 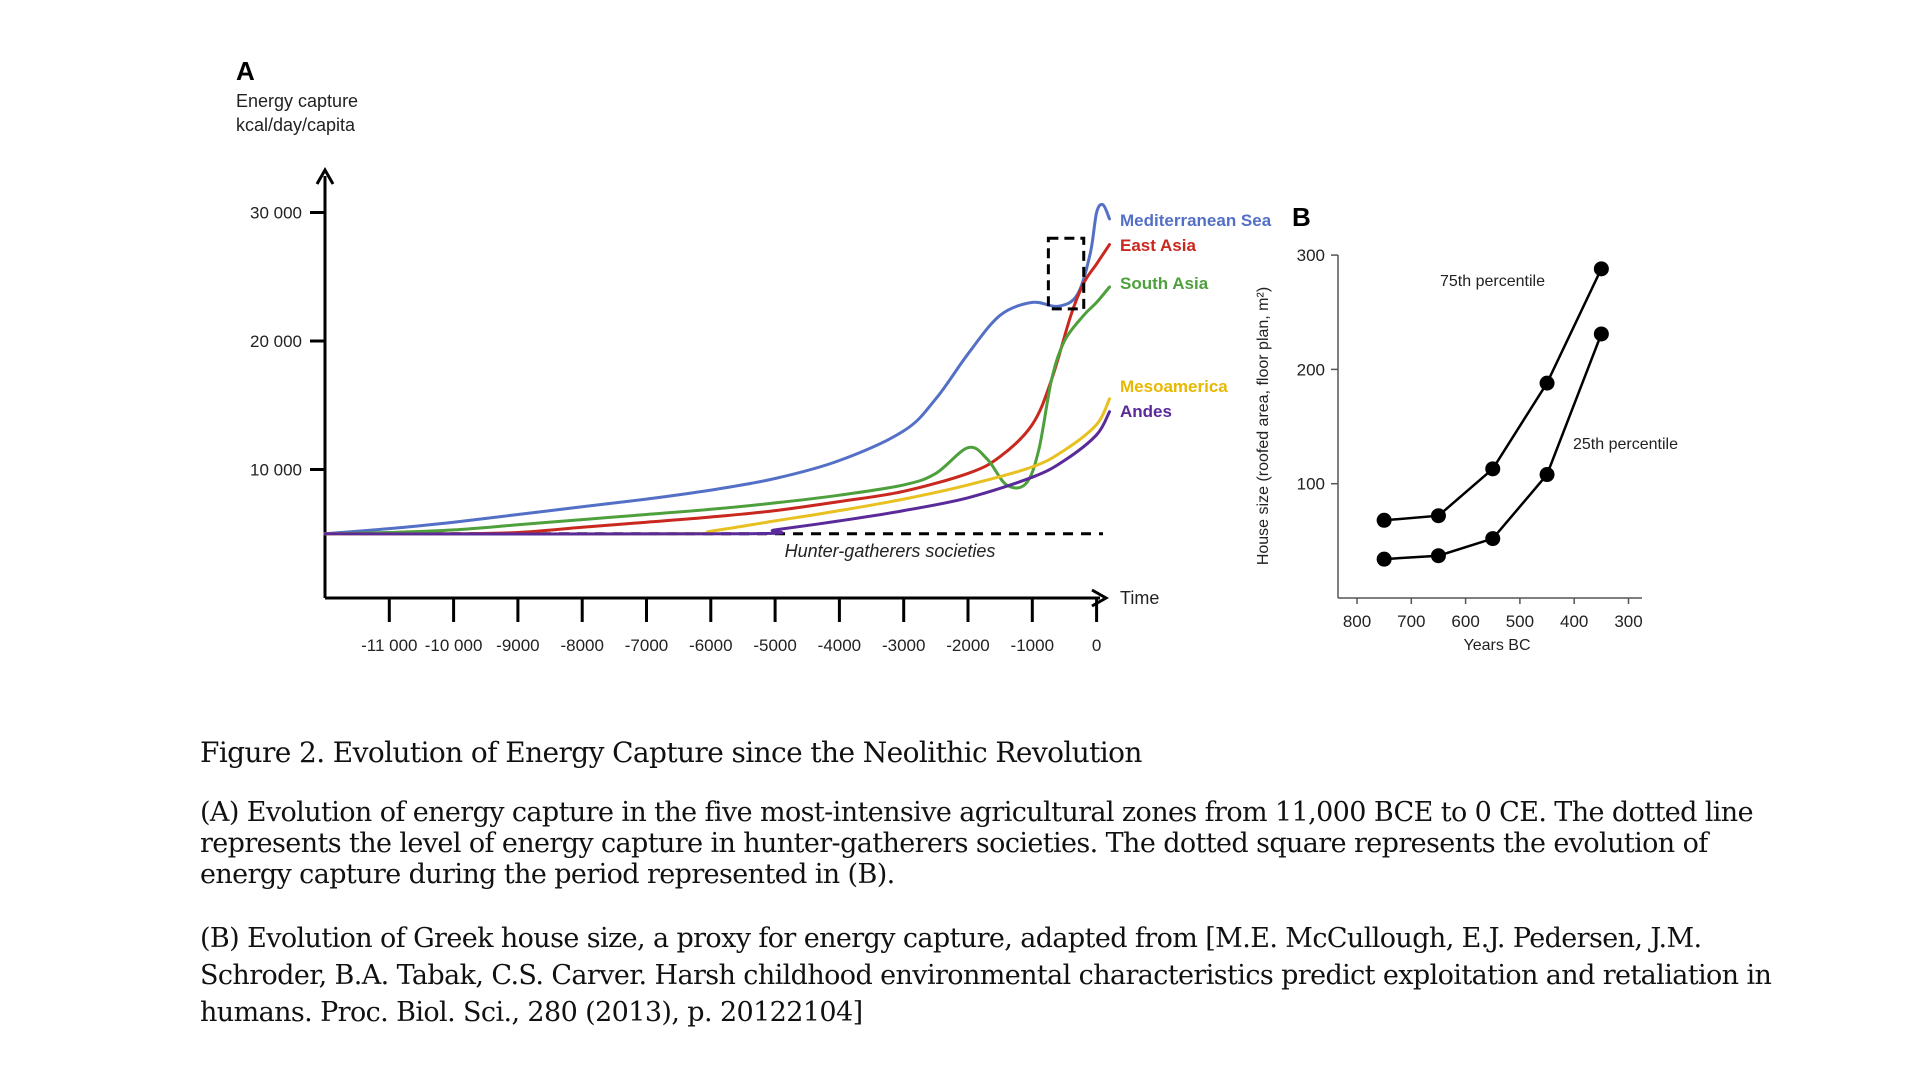 What do you see at coordinates (1263, 426) in the screenshot?
I see `chart-b-ylabel: House size (roofed area, floor plan, m²)` at bounding box center [1263, 426].